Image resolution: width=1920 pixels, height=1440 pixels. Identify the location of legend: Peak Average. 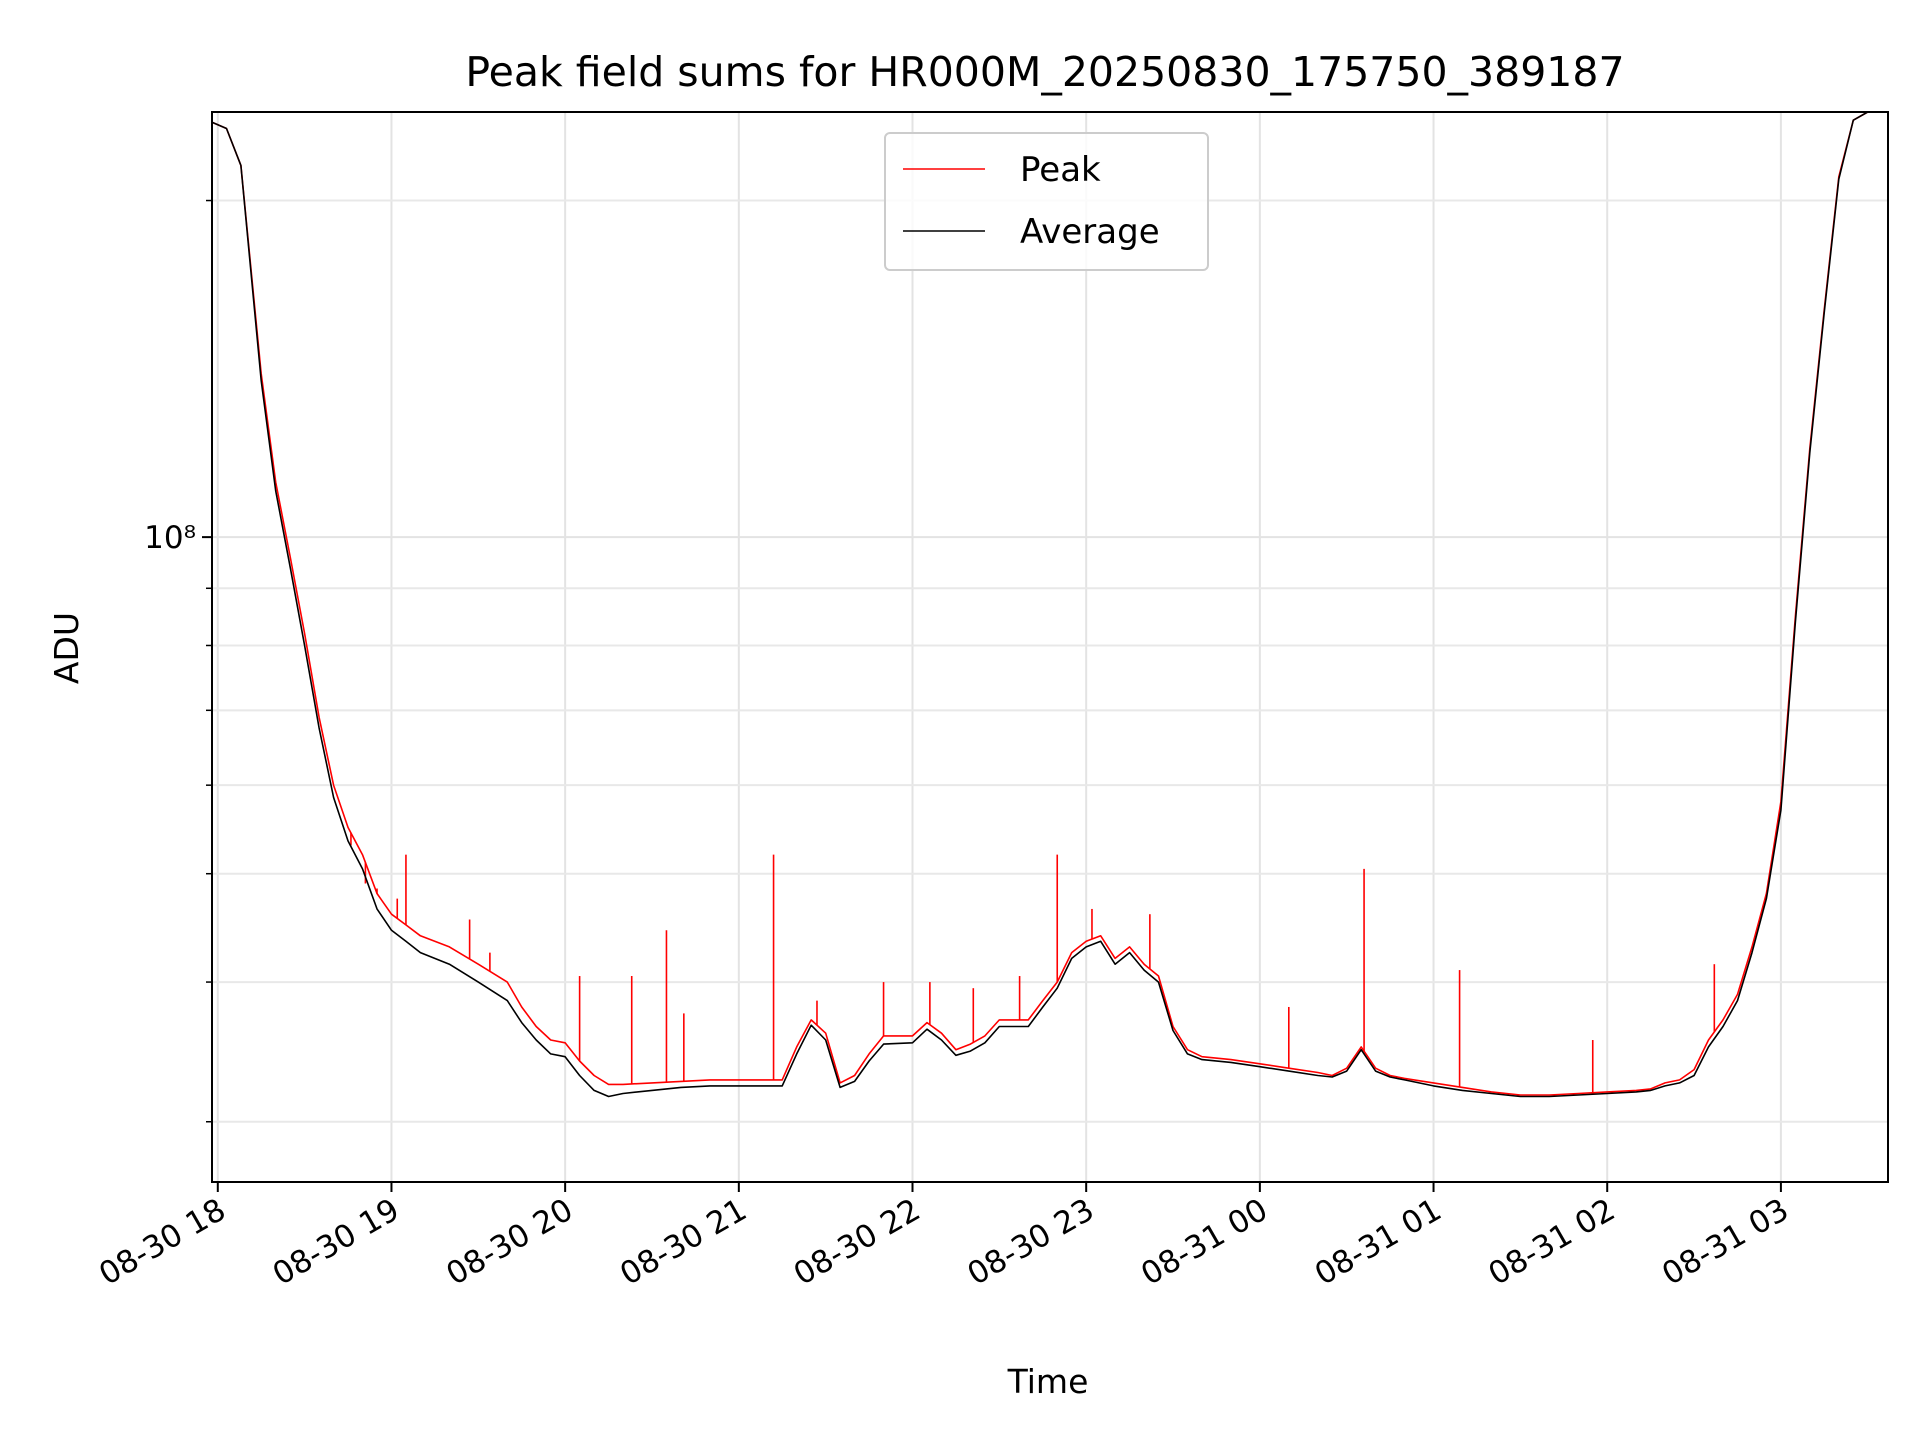
(1046, 201).